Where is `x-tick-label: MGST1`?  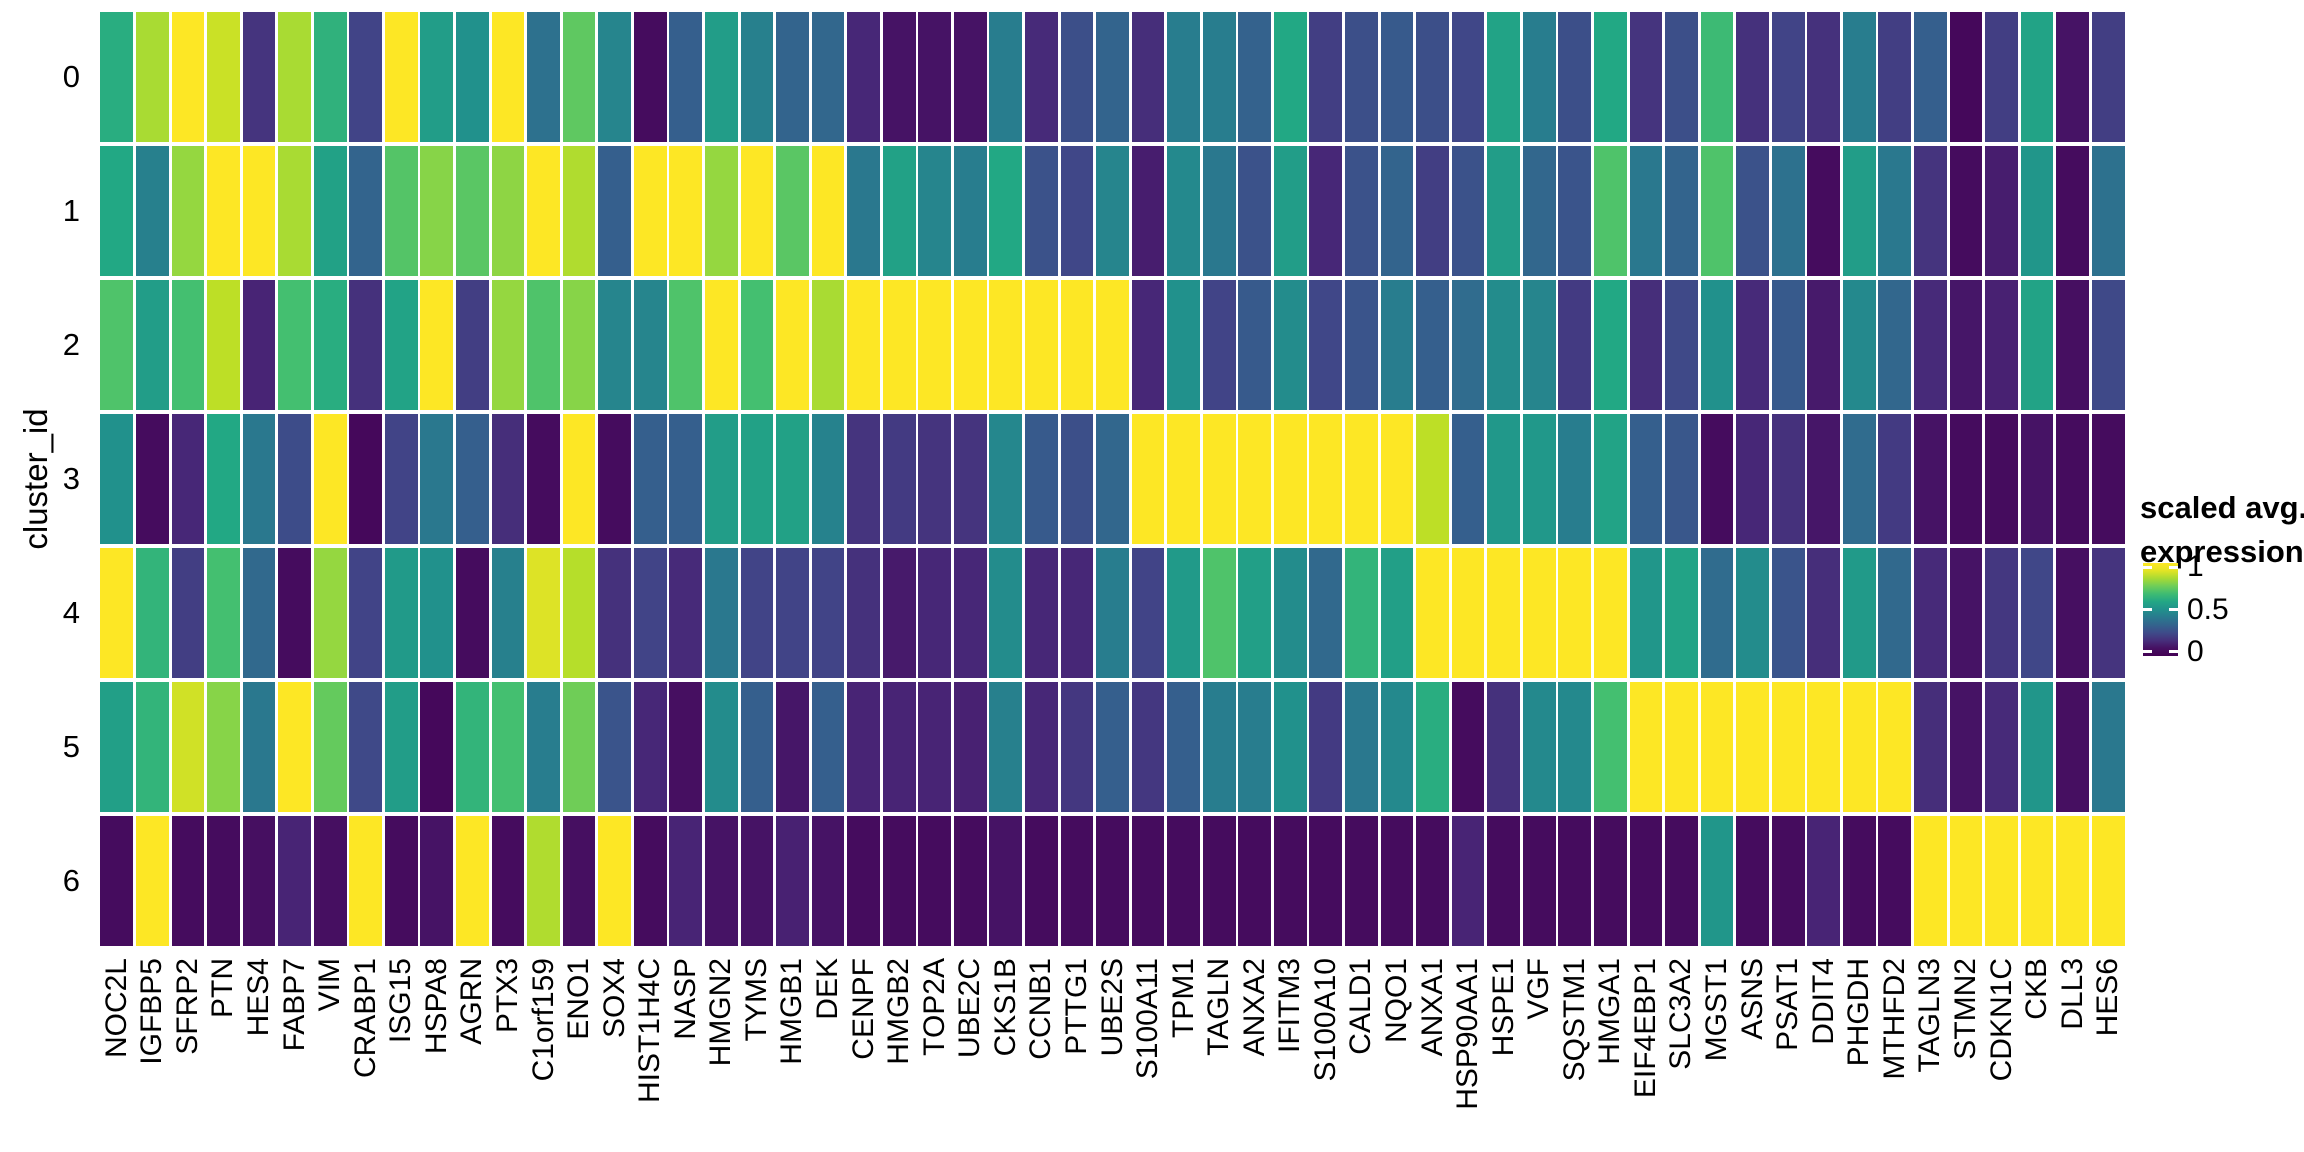
x-tick-label: MGST1 is located at coordinates (1717, 1010).